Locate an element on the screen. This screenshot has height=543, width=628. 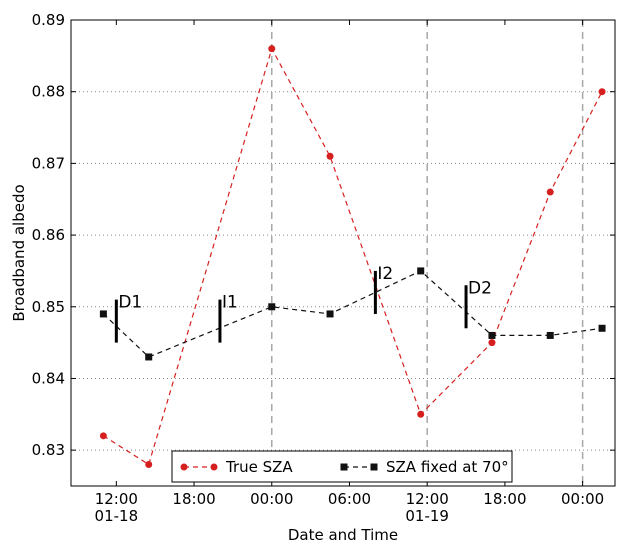
y-tick-label: 0.85 is located at coordinates (48, 307).